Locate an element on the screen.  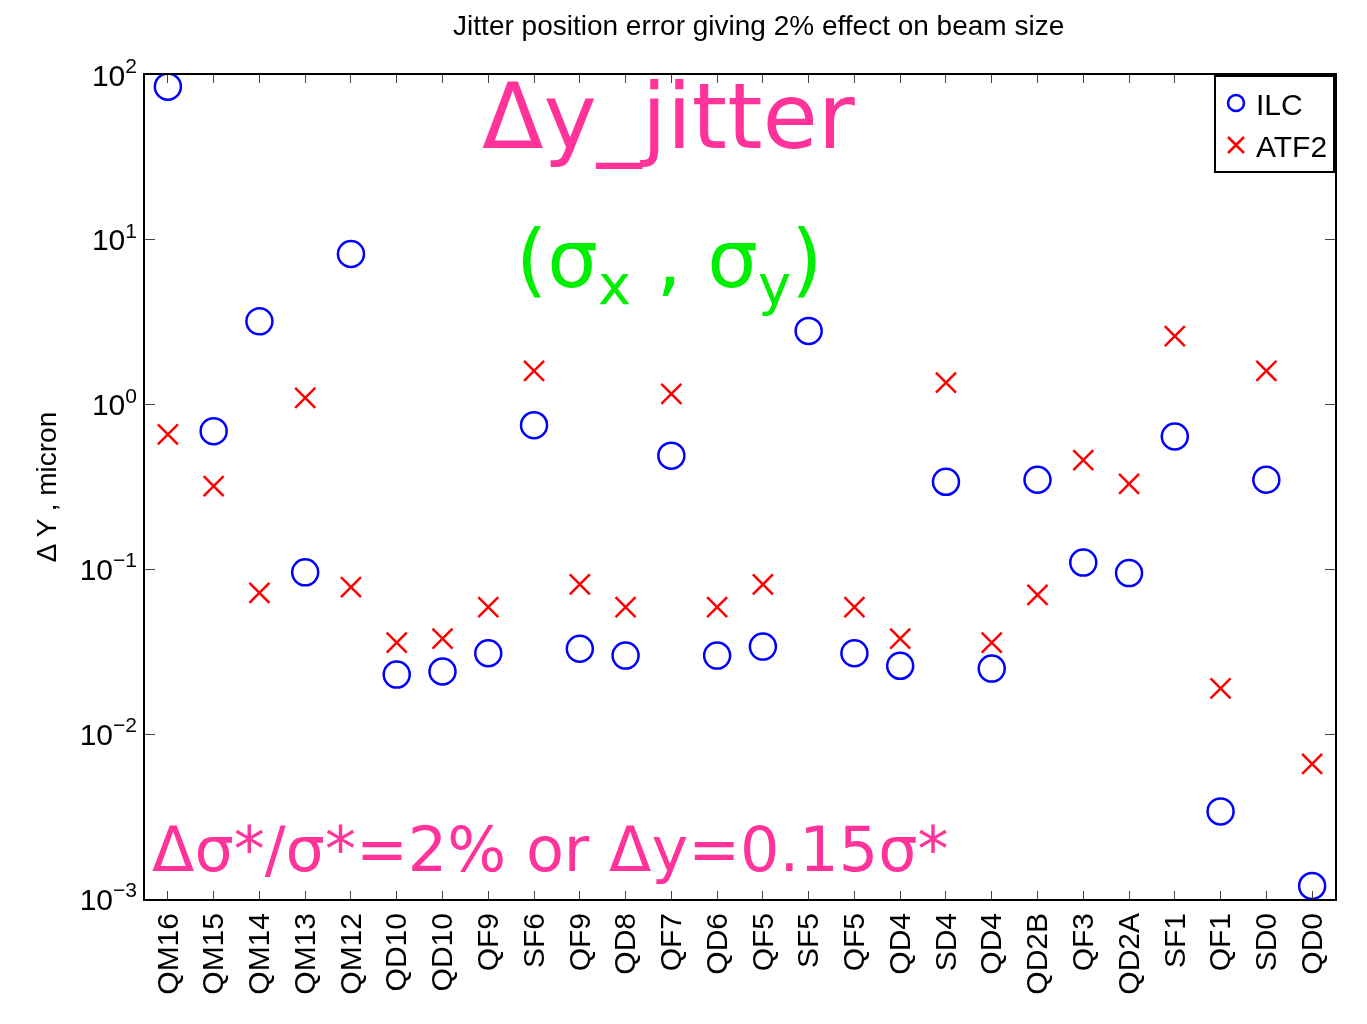
x-tick-label: QM13 is located at coordinates (304, 954).